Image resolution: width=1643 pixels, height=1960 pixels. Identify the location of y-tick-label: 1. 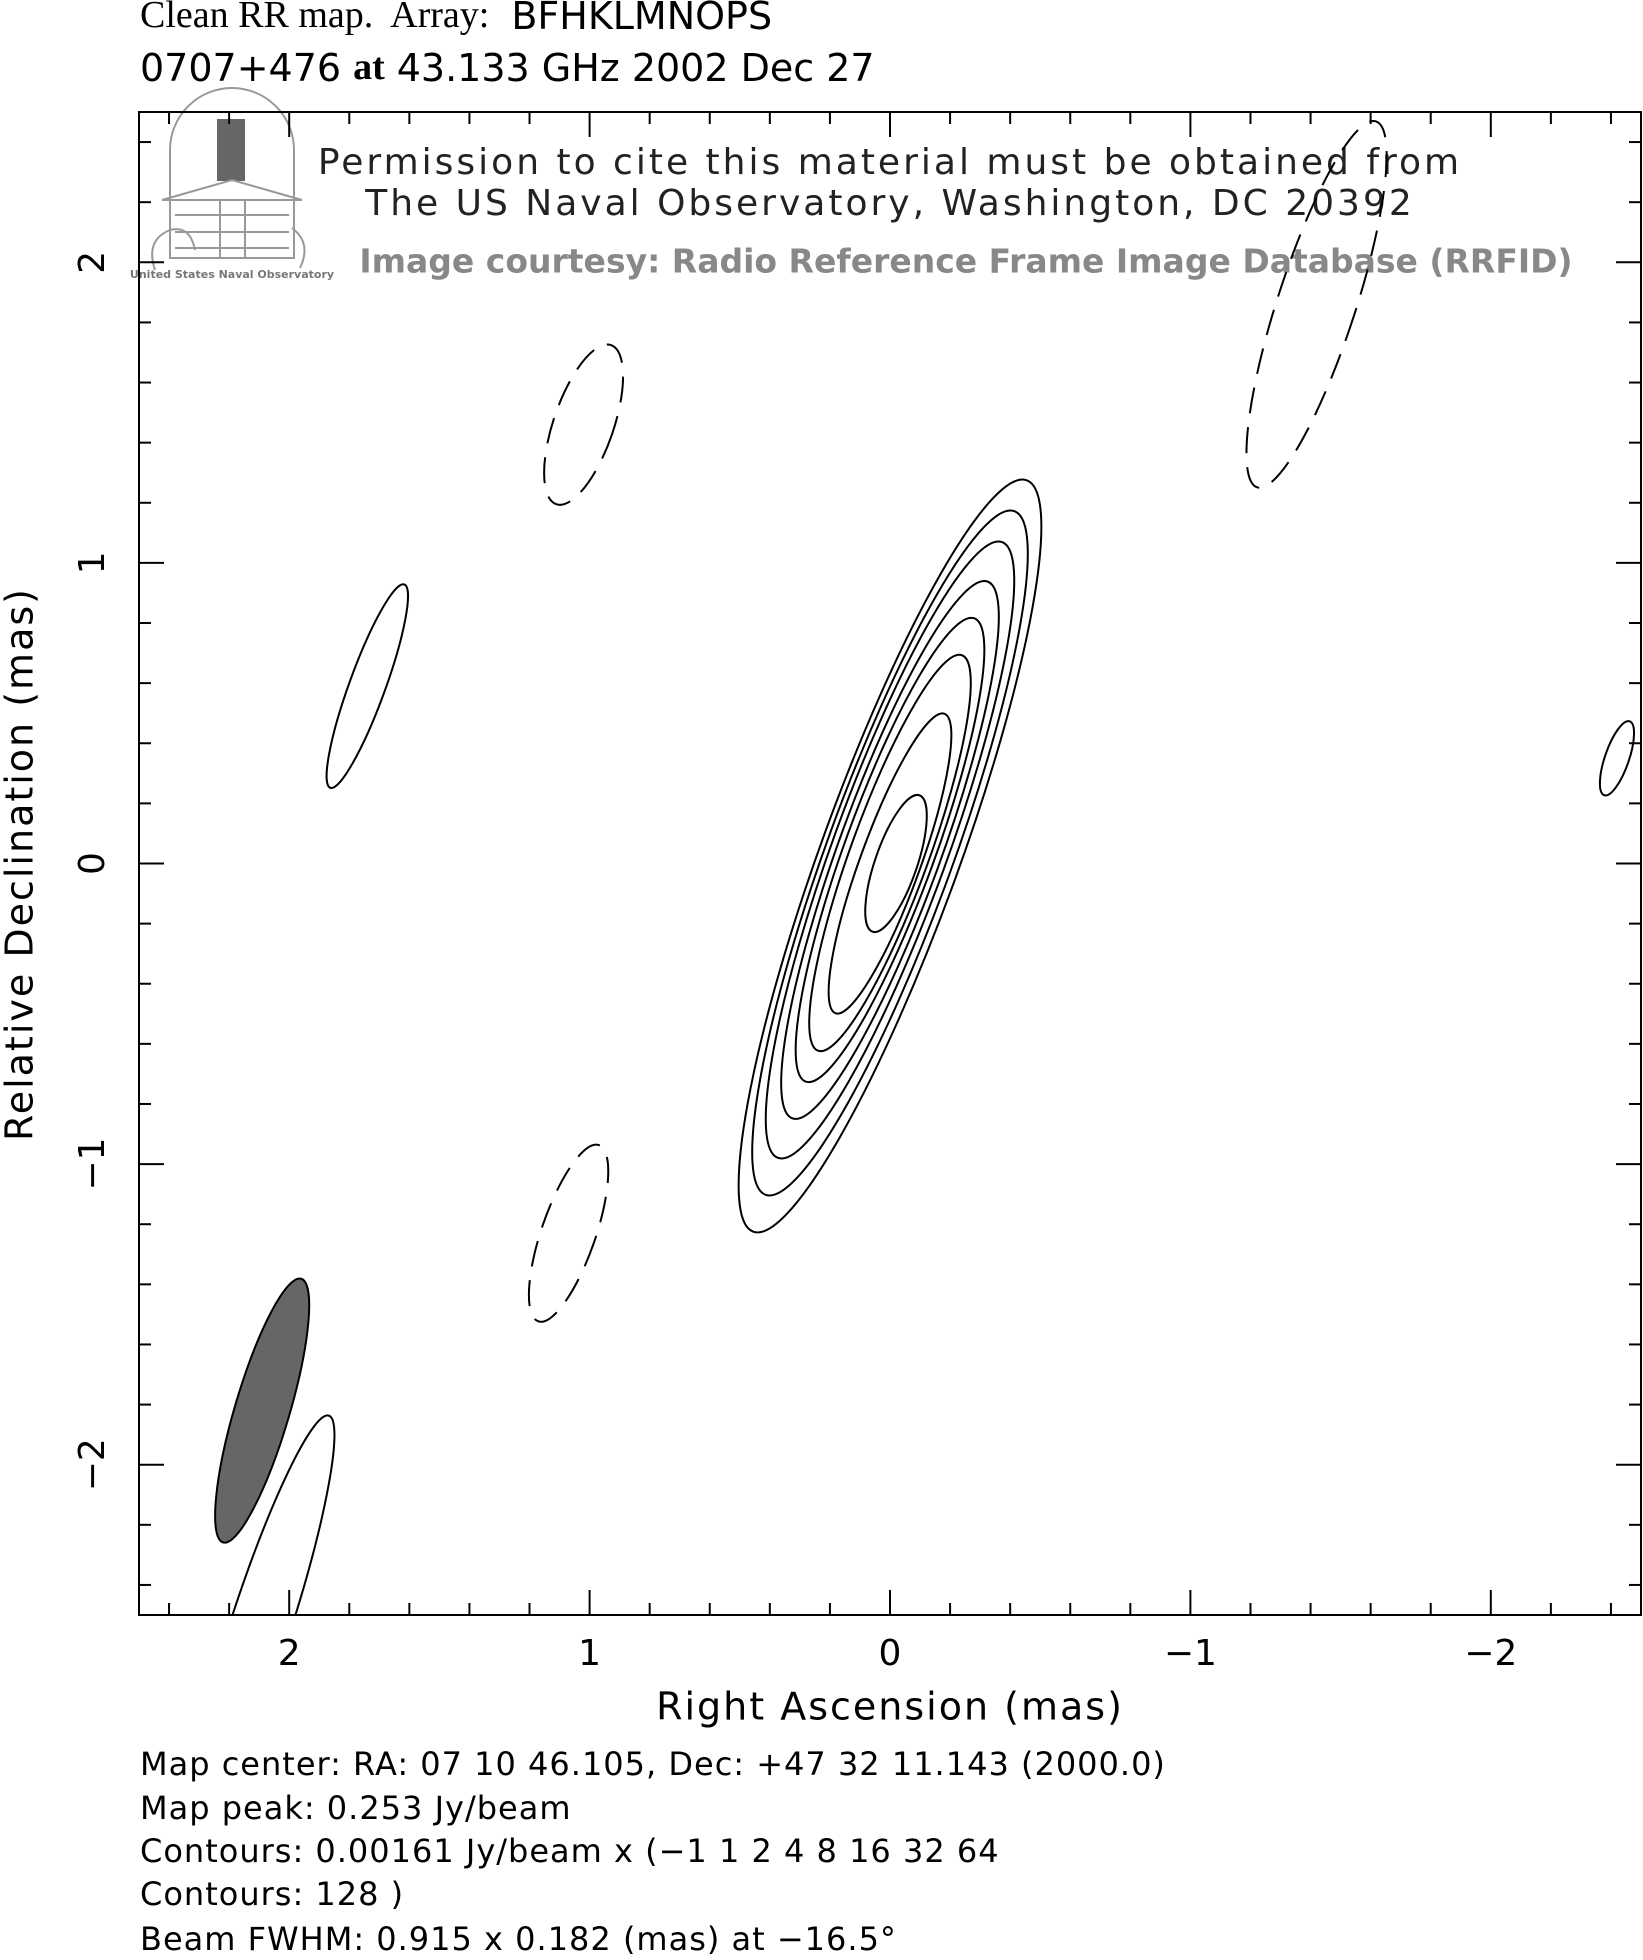
(92, 562).